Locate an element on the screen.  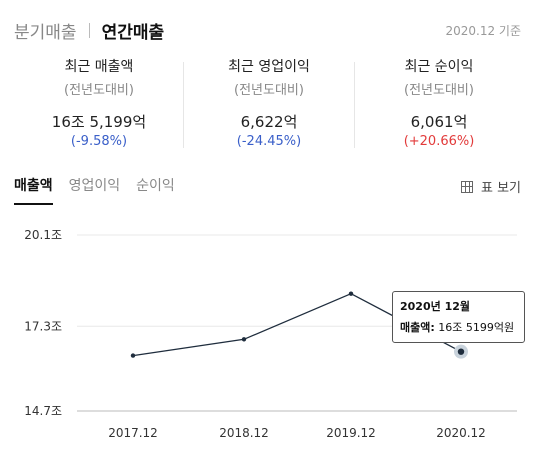
metric-value: 6,622억 is located at coordinates (269, 122).